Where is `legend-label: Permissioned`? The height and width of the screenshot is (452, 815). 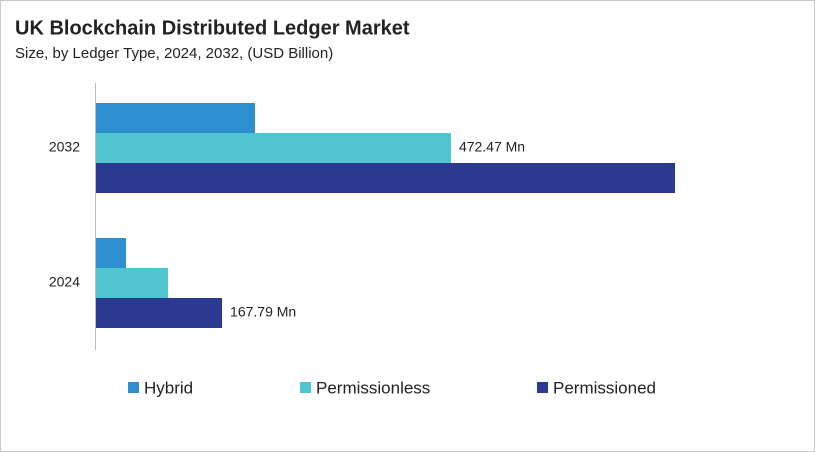
legend-label: Permissioned is located at coordinates (604, 387).